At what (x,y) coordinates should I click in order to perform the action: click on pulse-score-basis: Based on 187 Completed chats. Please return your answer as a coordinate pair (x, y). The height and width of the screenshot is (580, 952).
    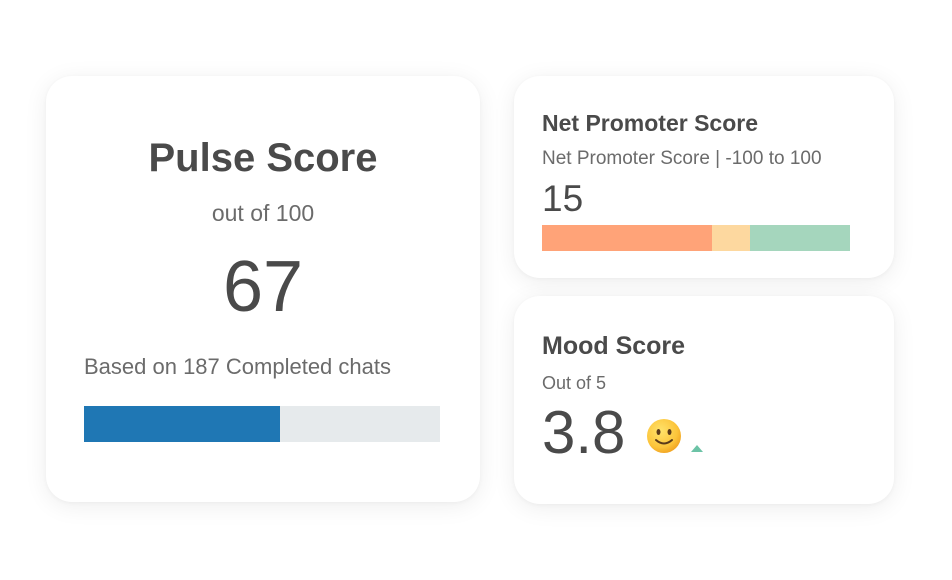
    Looking at the image, I should click on (237, 366).